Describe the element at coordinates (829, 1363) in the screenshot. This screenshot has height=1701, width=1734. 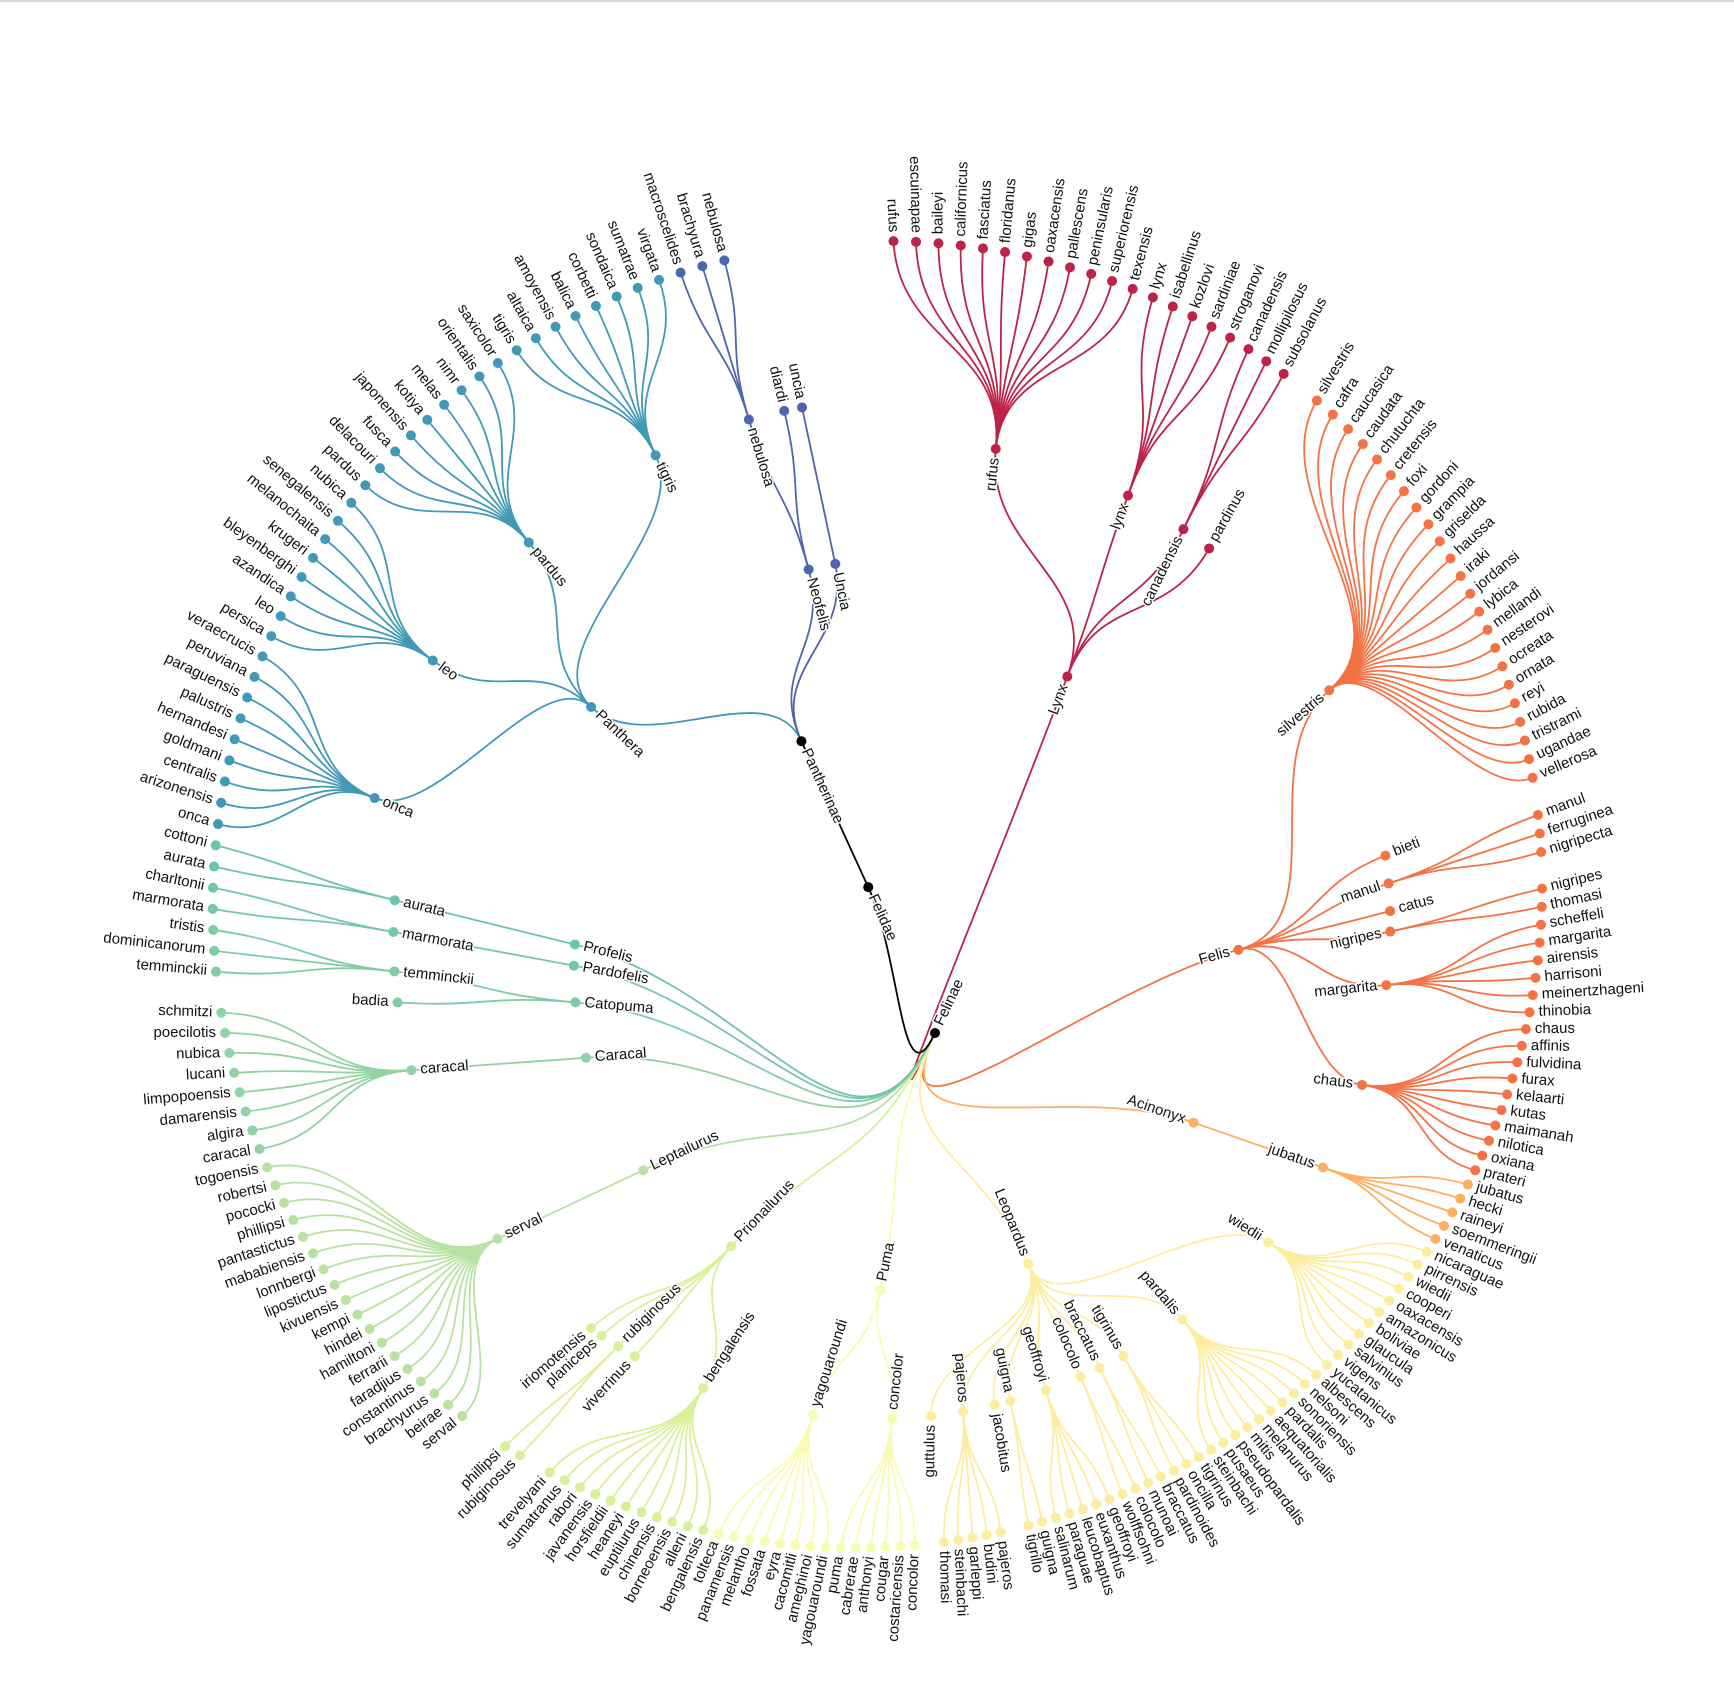
I see `node-label: yagouaroundi` at that location.